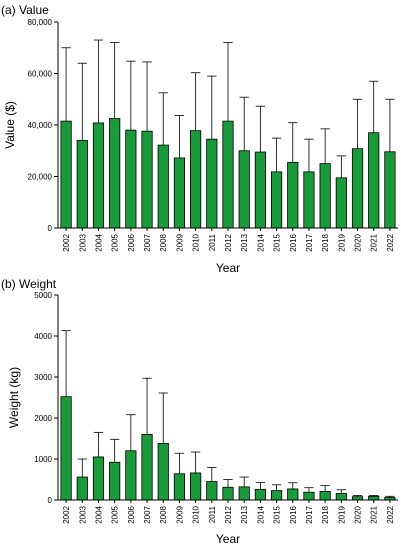  I want to click on panel-b-bar-2017, so click(309, 496).